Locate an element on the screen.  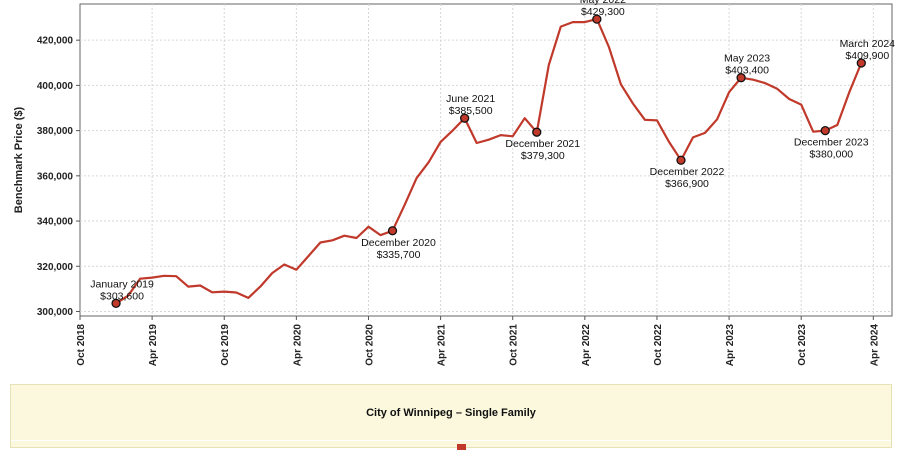
x-tick-label: Oct 2019 is located at coordinates (225, 345).